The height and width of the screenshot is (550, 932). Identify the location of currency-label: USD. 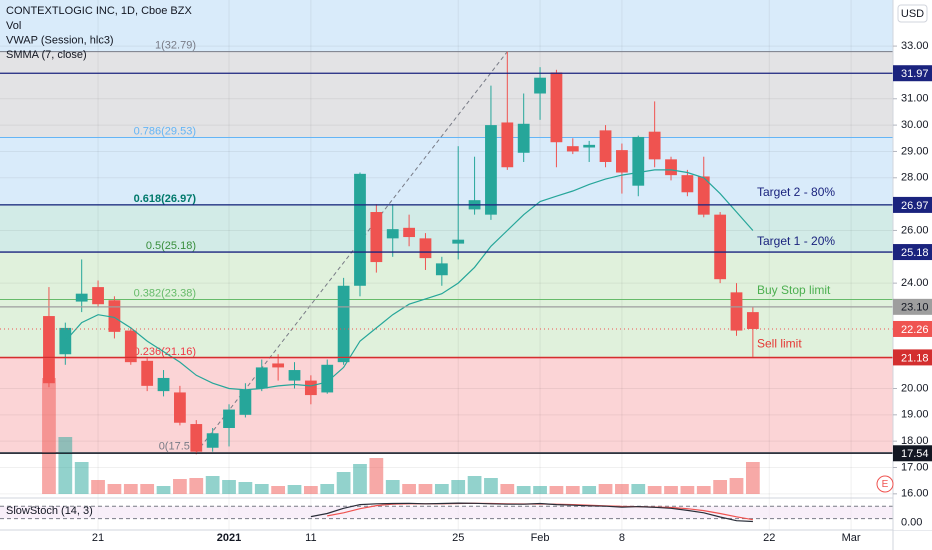
(912, 14).